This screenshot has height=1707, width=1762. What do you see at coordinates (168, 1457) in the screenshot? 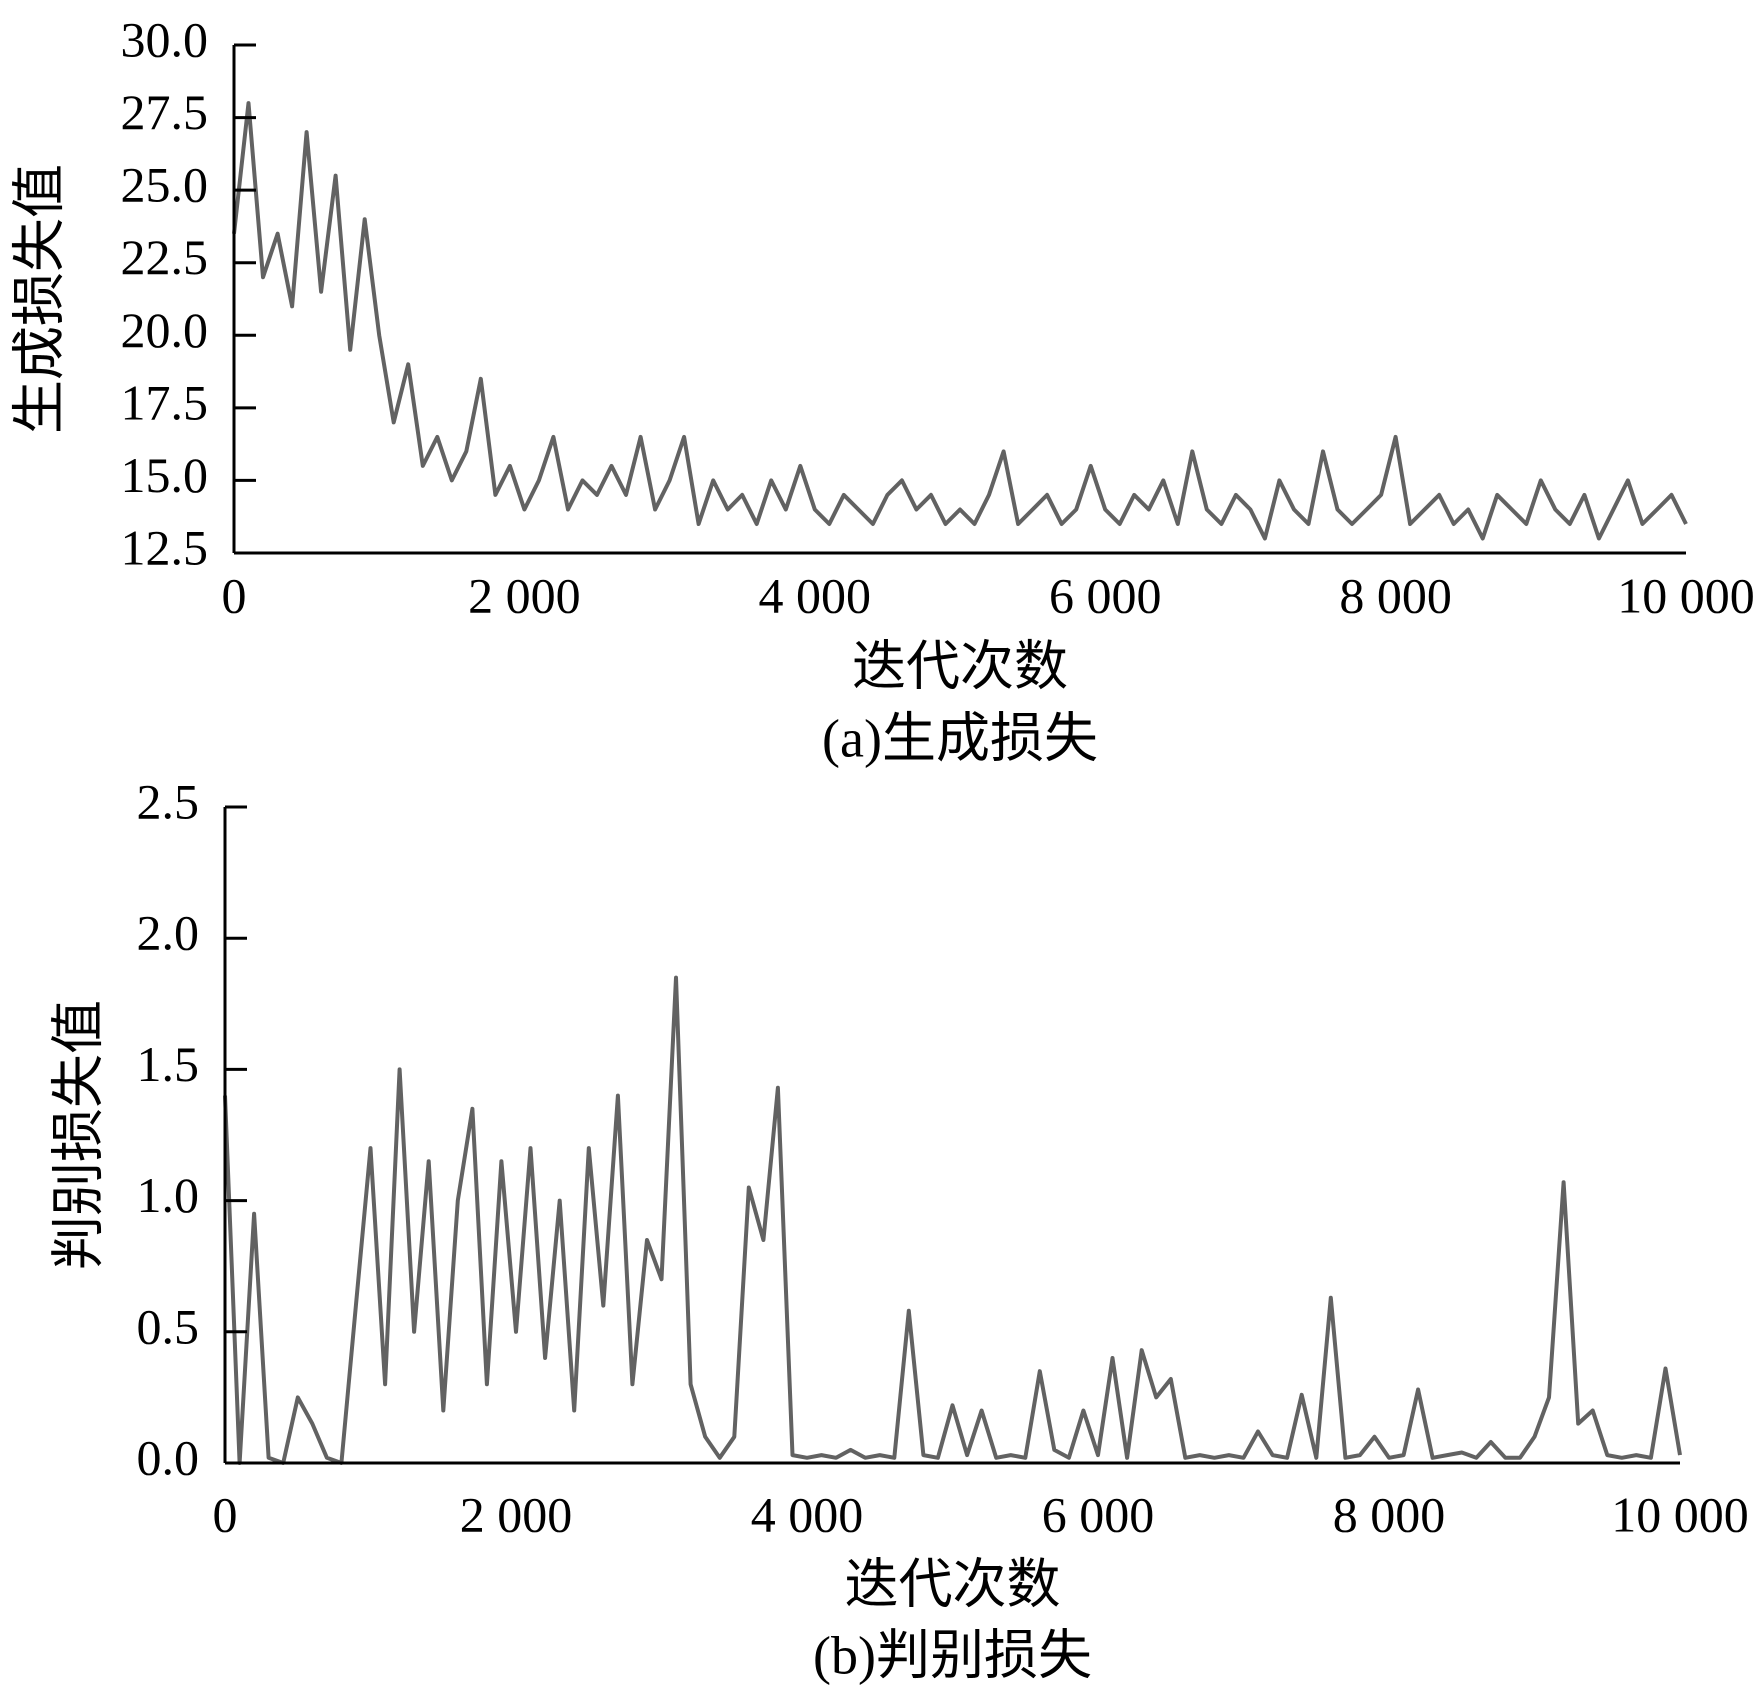
I see `y-tick-label: 0.0` at bounding box center [168, 1457].